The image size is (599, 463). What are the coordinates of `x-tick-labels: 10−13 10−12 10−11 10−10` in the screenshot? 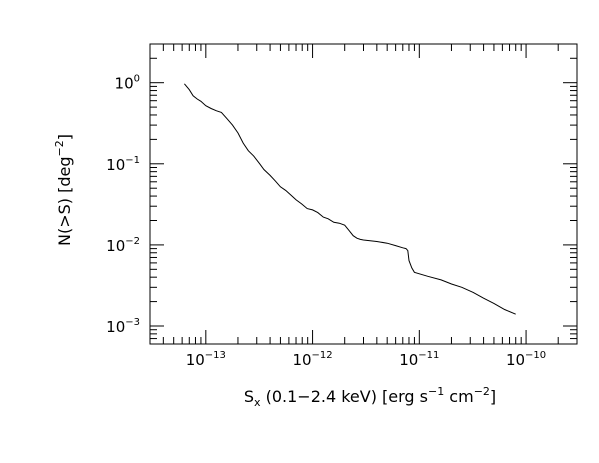 It's located at (366, 359).